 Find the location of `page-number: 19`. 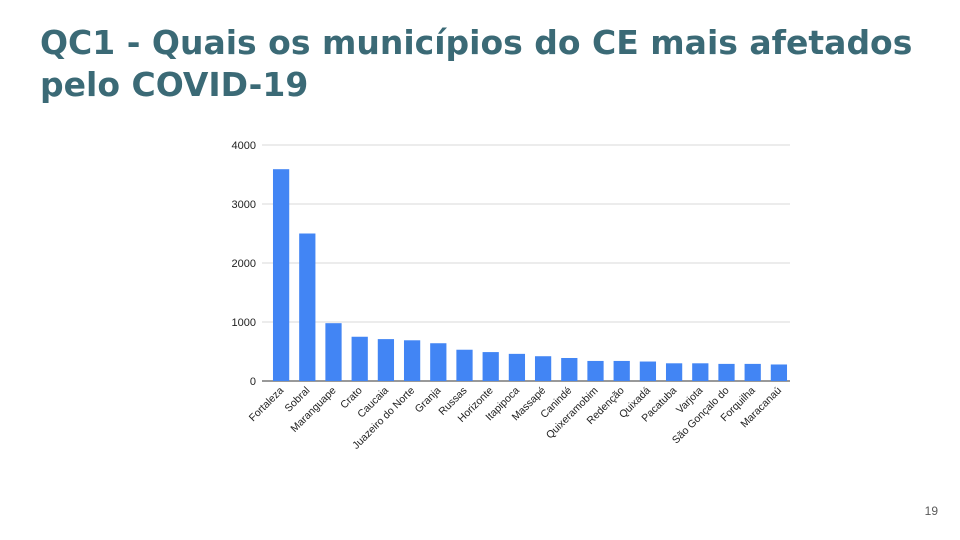

page-number: 19 is located at coordinates (931, 511).